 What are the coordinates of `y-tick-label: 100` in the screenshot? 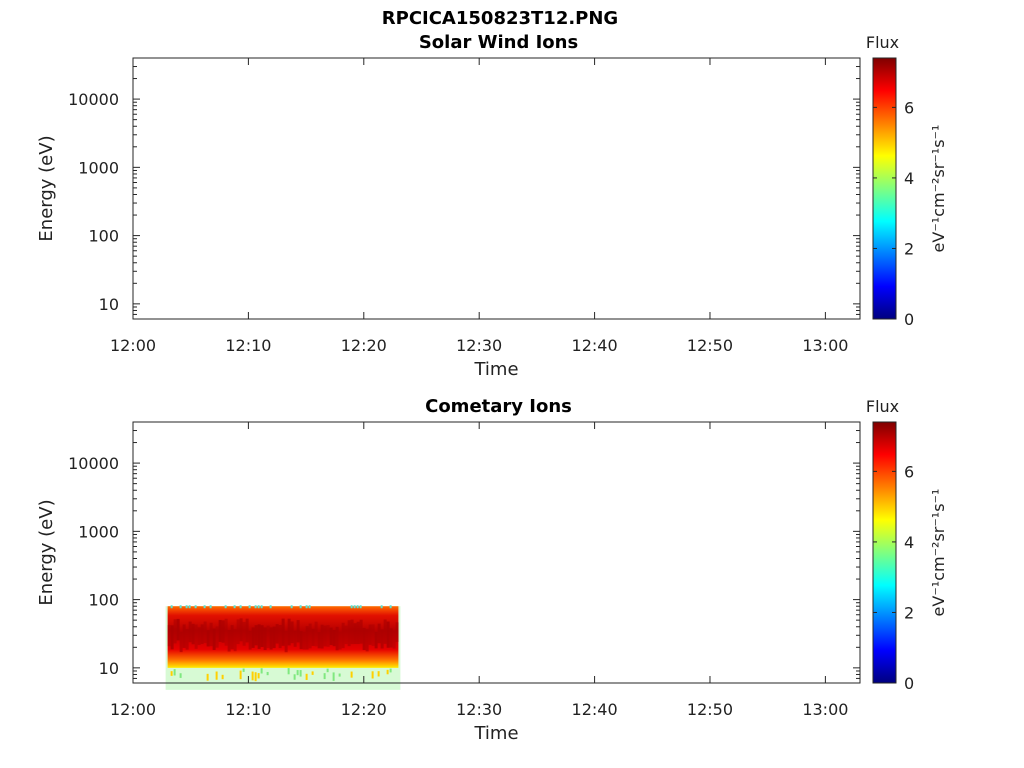 It's located at (103, 600).